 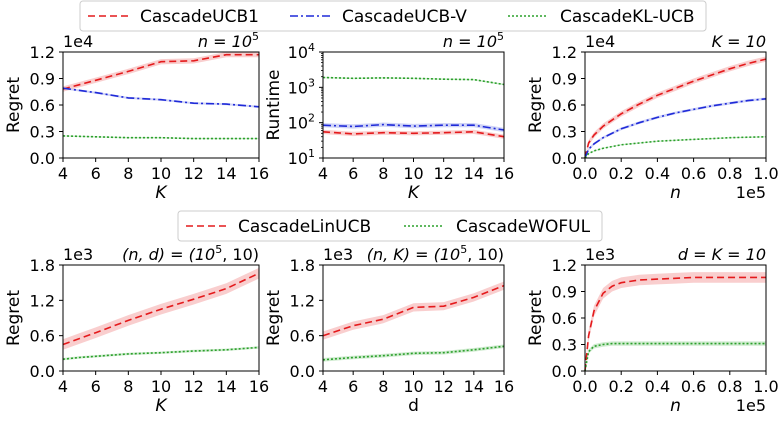 What do you see at coordinates (190, 253) in the screenshot?
I see `panel-title: (n, d) = (105, 10)` at bounding box center [190, 253].